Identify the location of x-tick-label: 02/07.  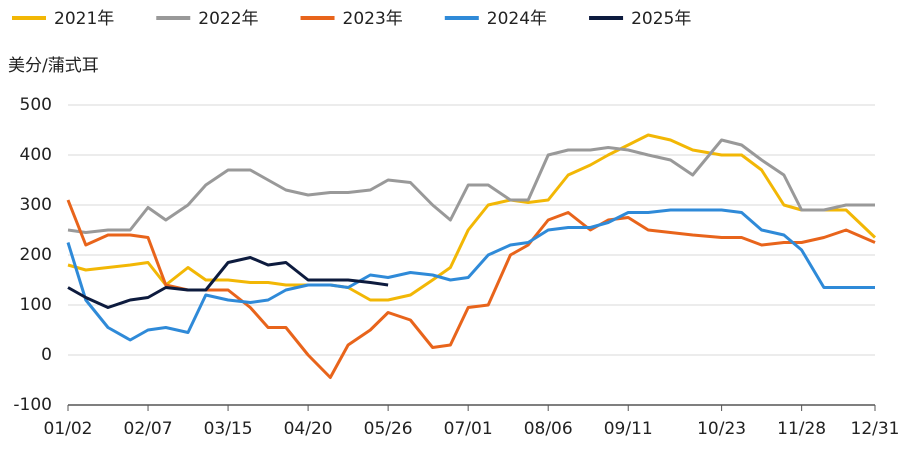
(148, 429).